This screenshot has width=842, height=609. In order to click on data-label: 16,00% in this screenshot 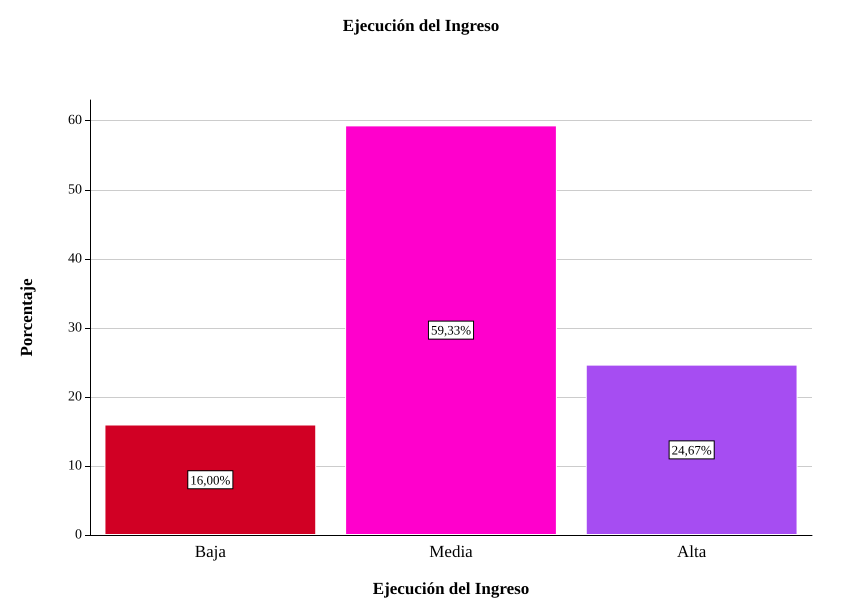, I will do `click(210, 480)`.